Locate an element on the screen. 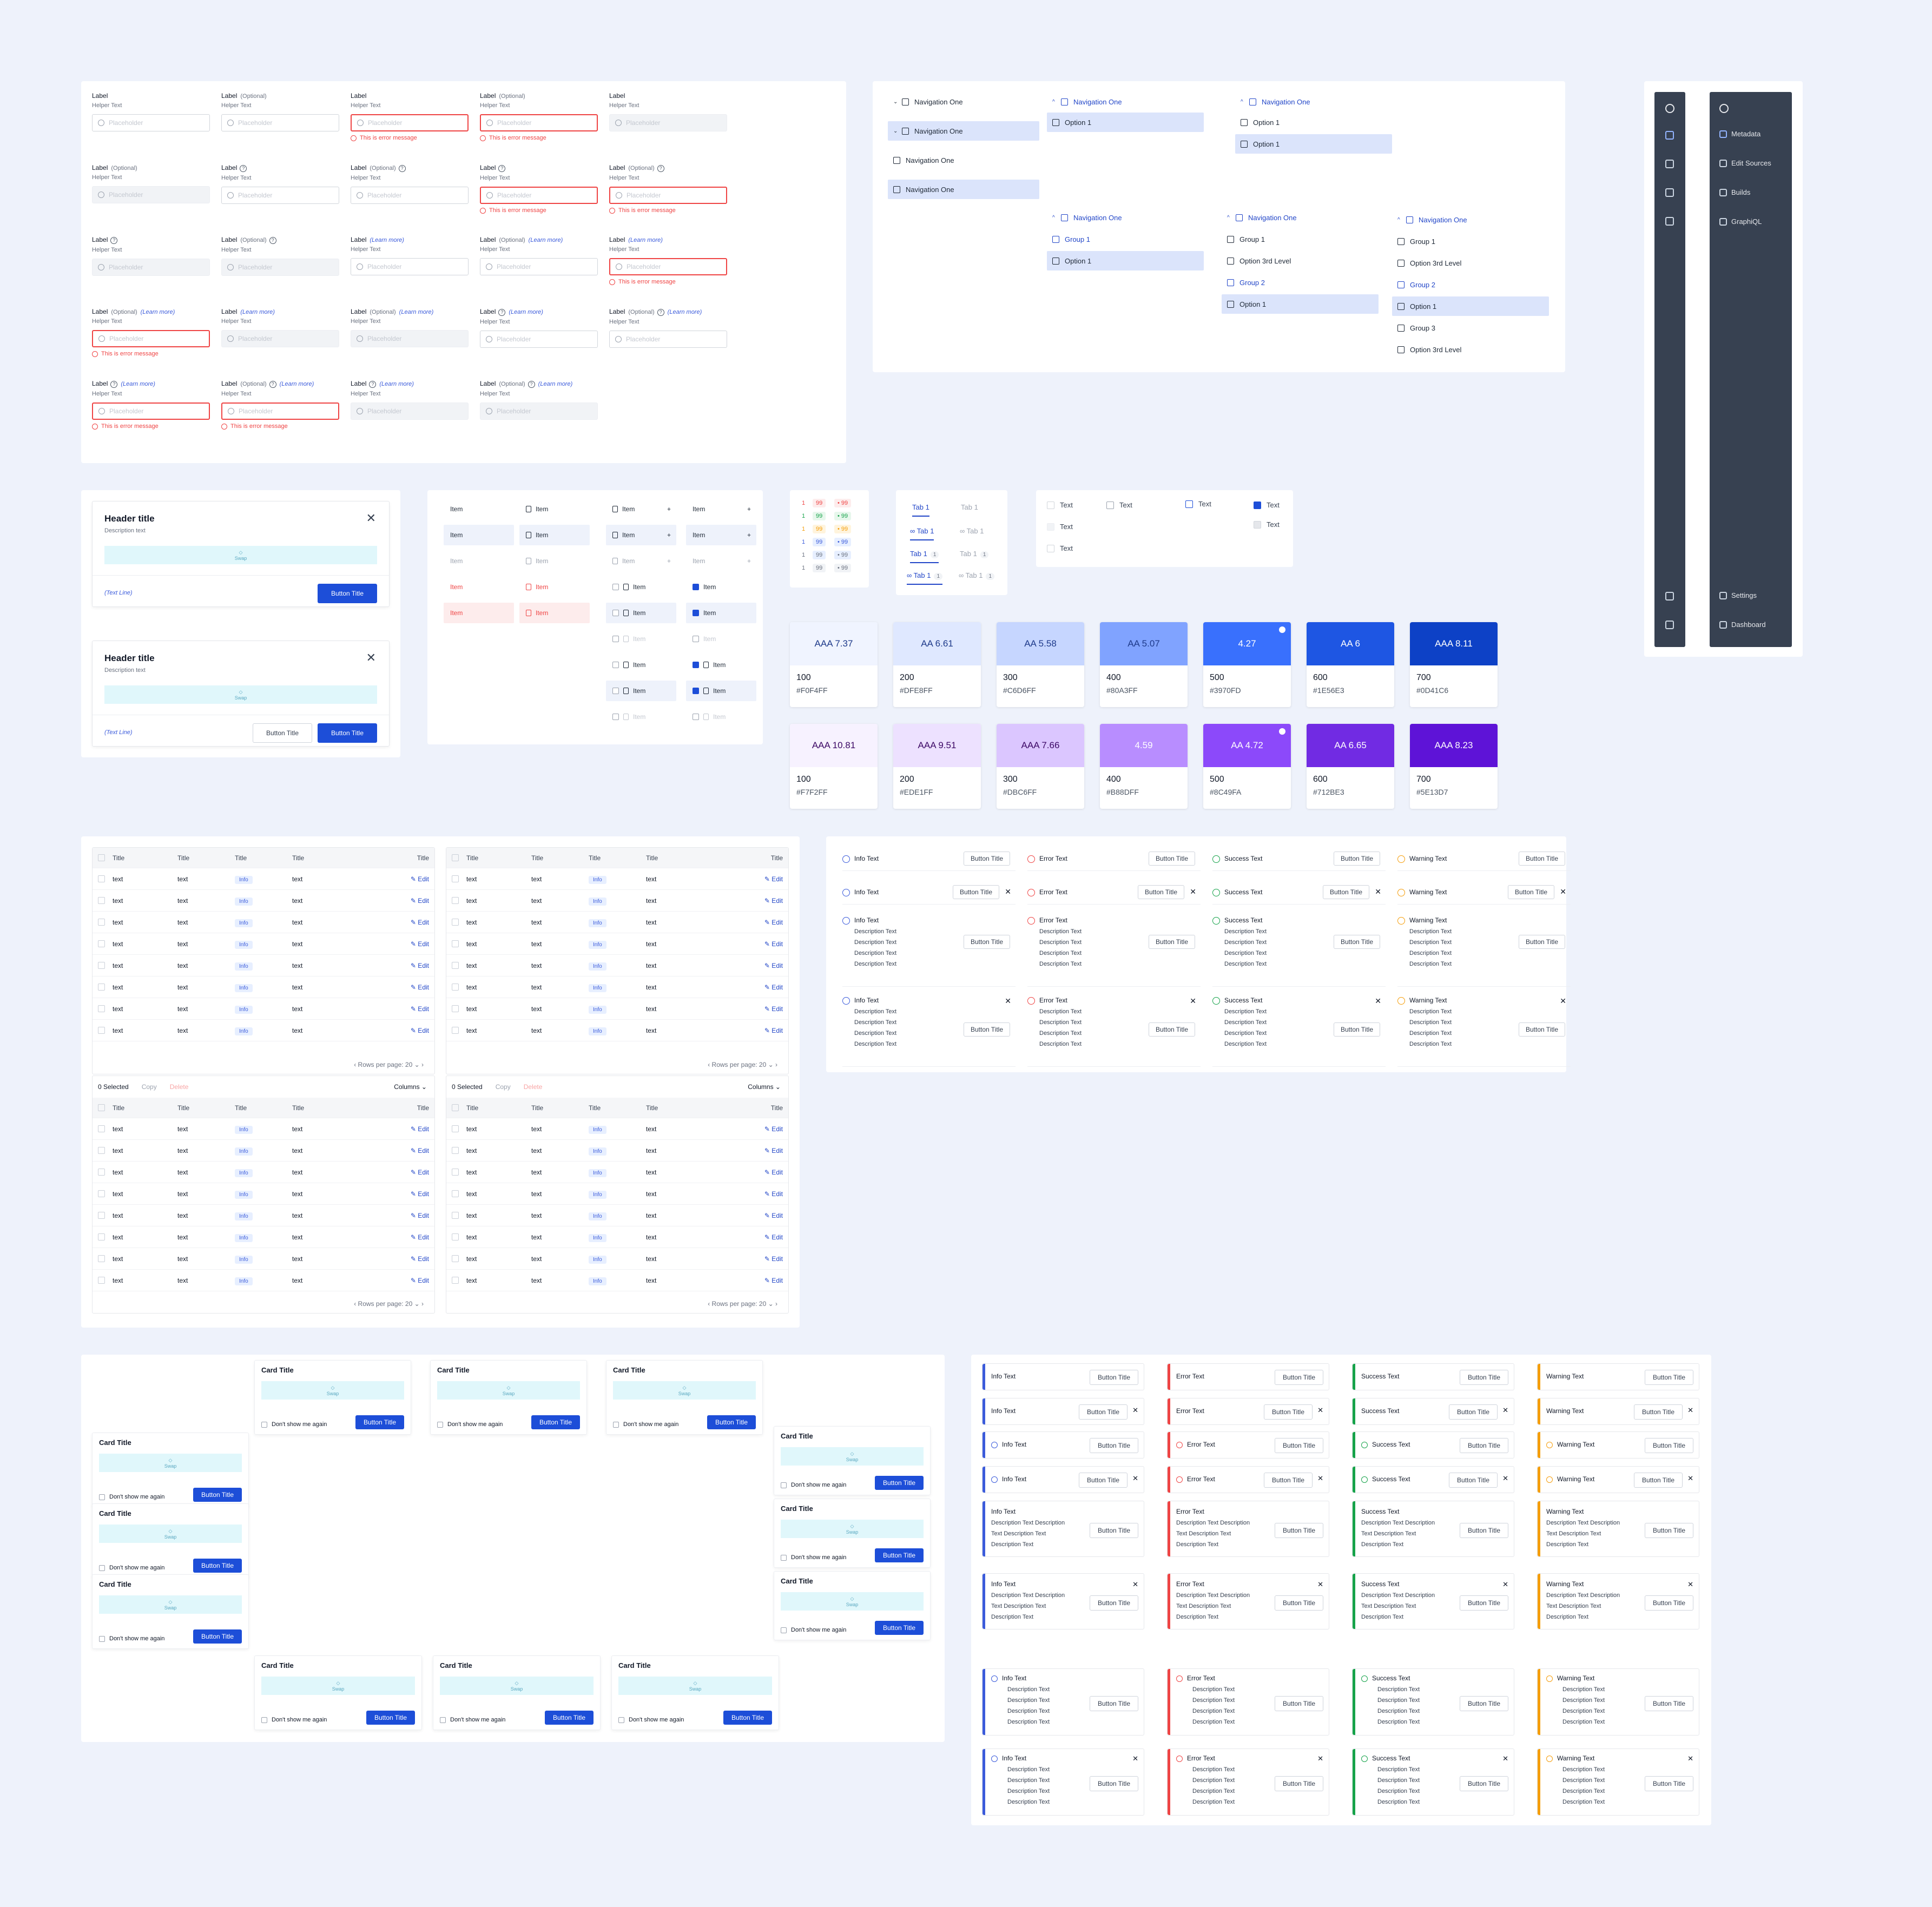 The height and width of the screenshot is (1907, 1932). nav-item: Option 3rd Level is located at coordinates (1470, 263).